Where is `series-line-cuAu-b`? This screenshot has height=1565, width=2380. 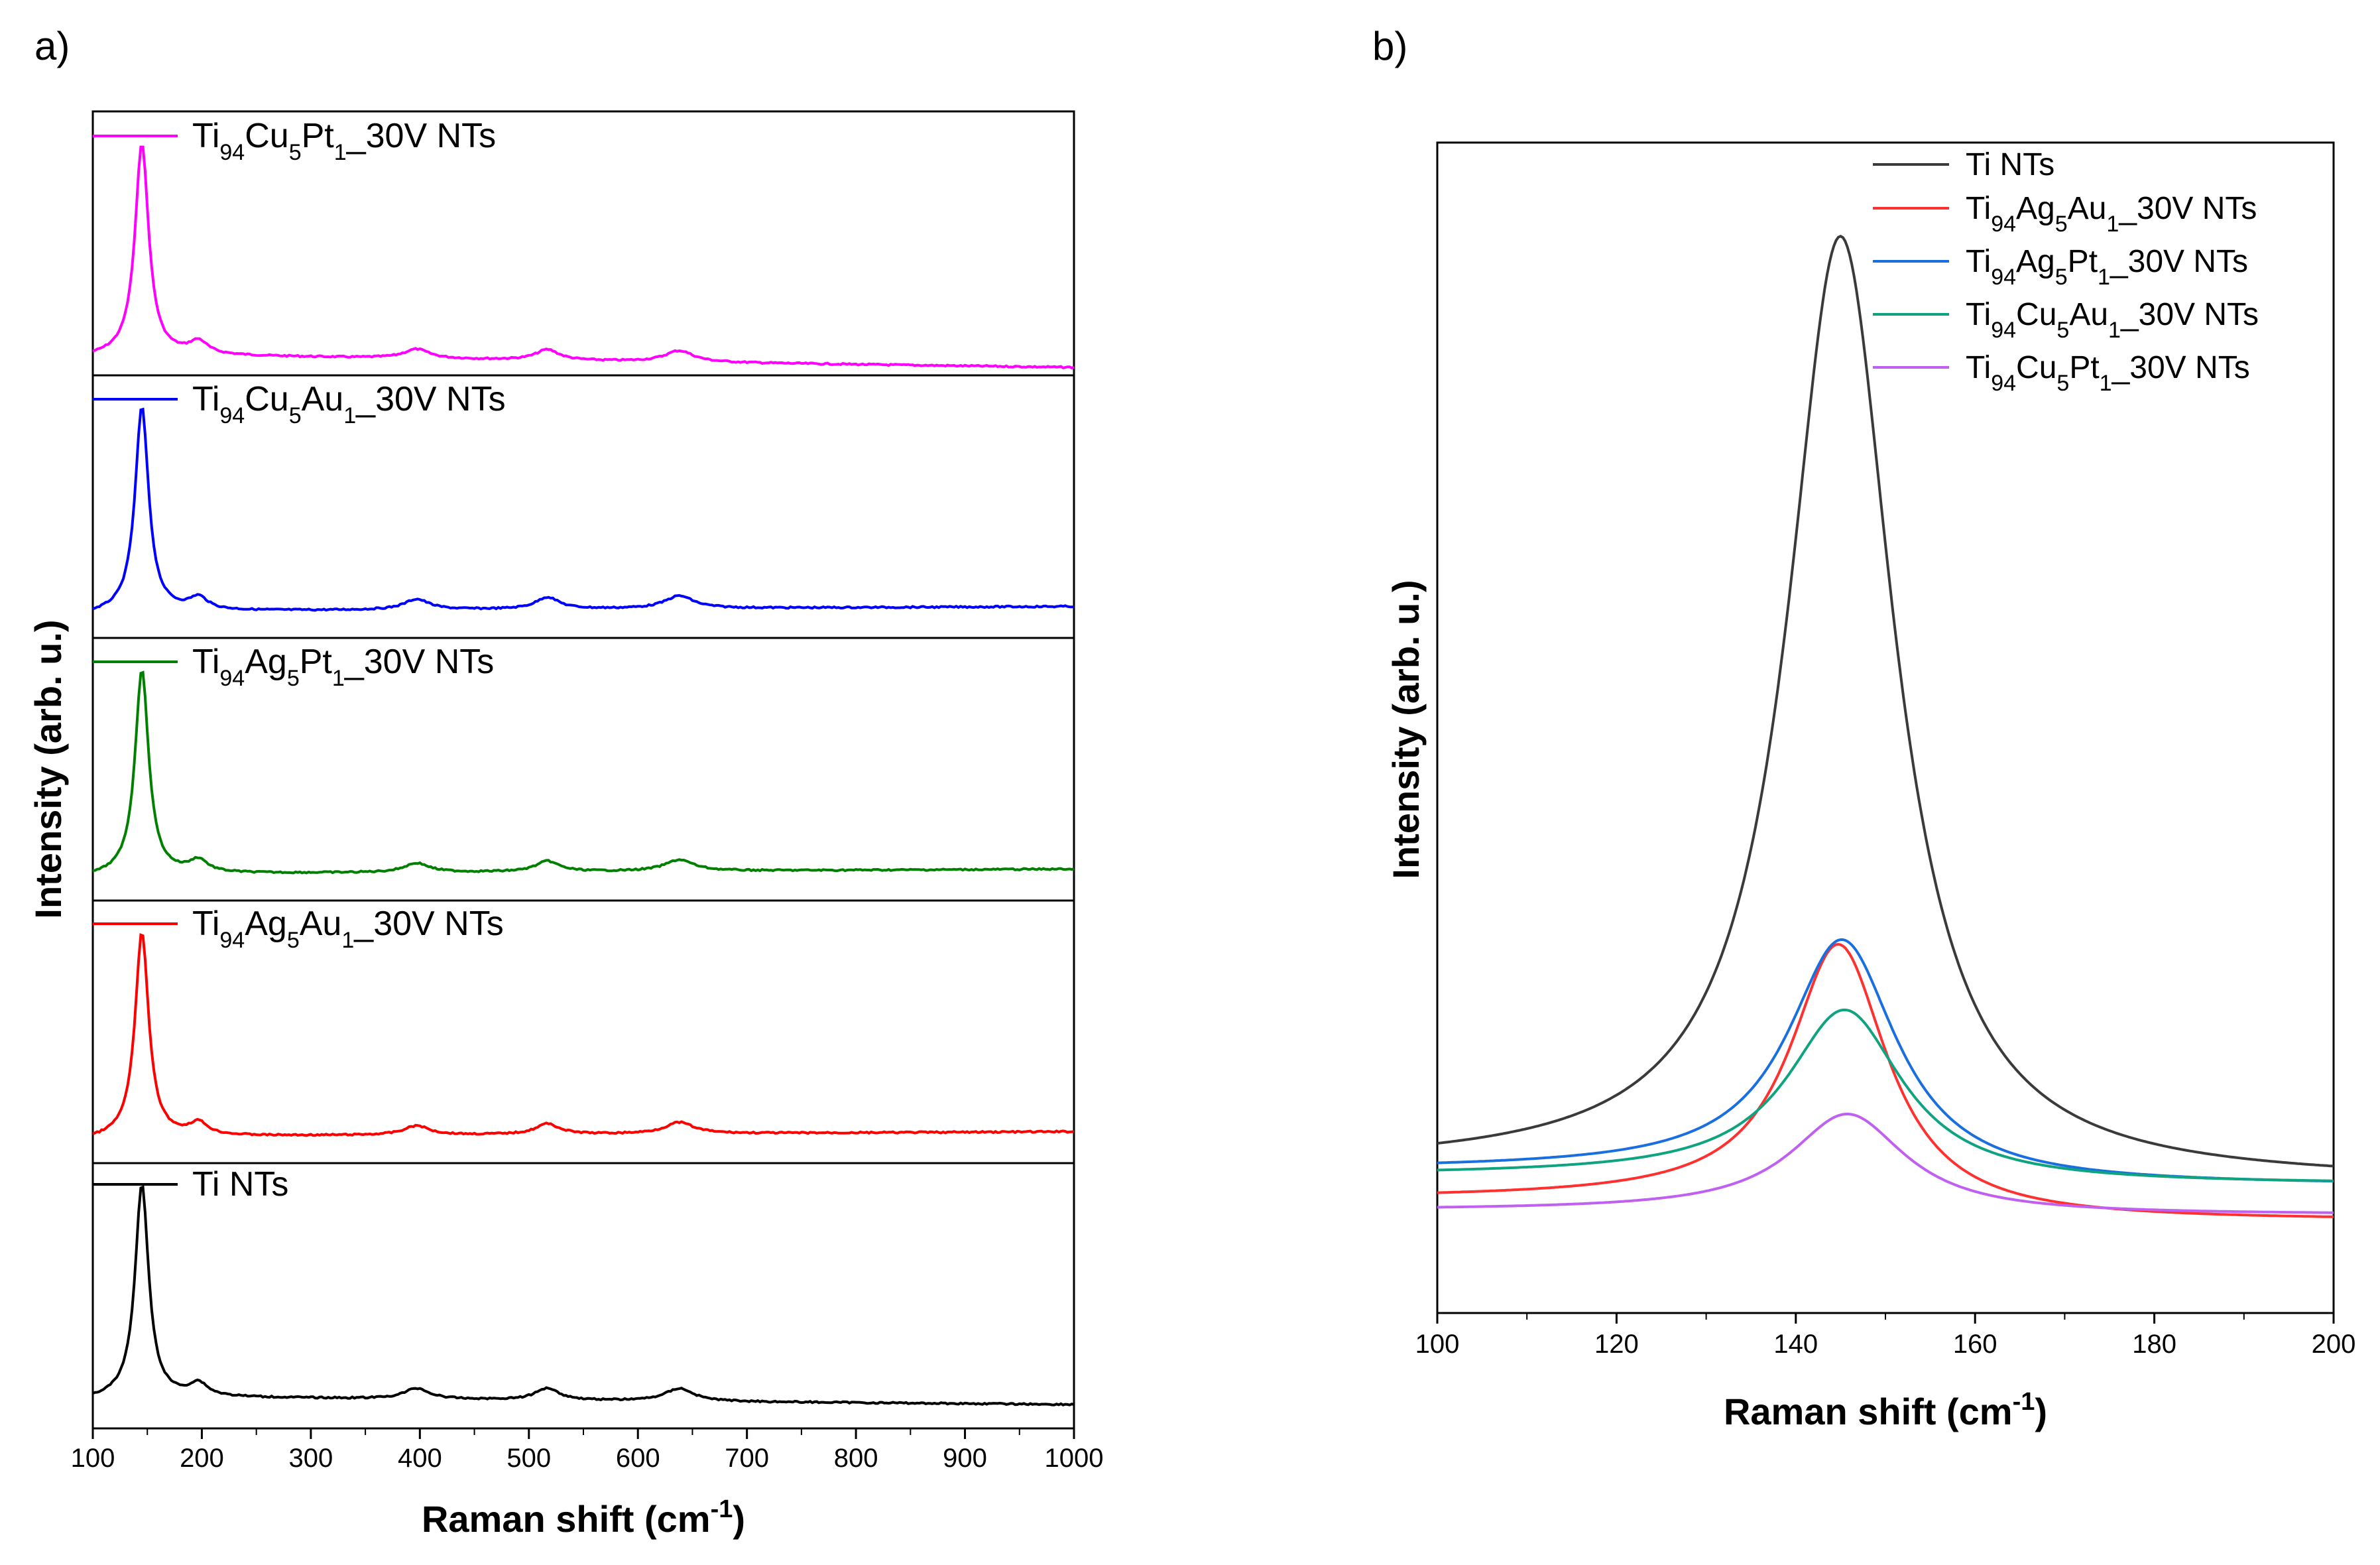
series-line-cuAu-b is located at coordinates (1885, 1095).